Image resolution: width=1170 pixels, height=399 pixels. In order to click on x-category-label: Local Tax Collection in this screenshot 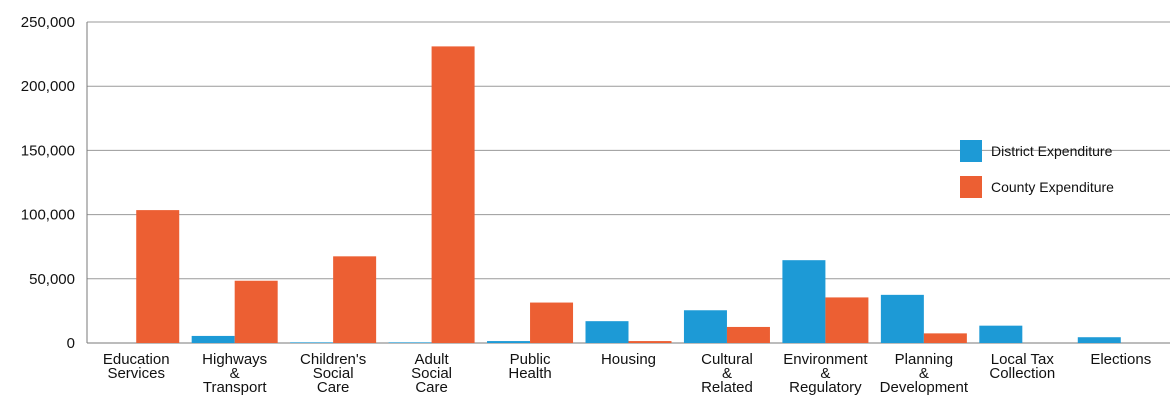, I will do `click(1022, 366)`.